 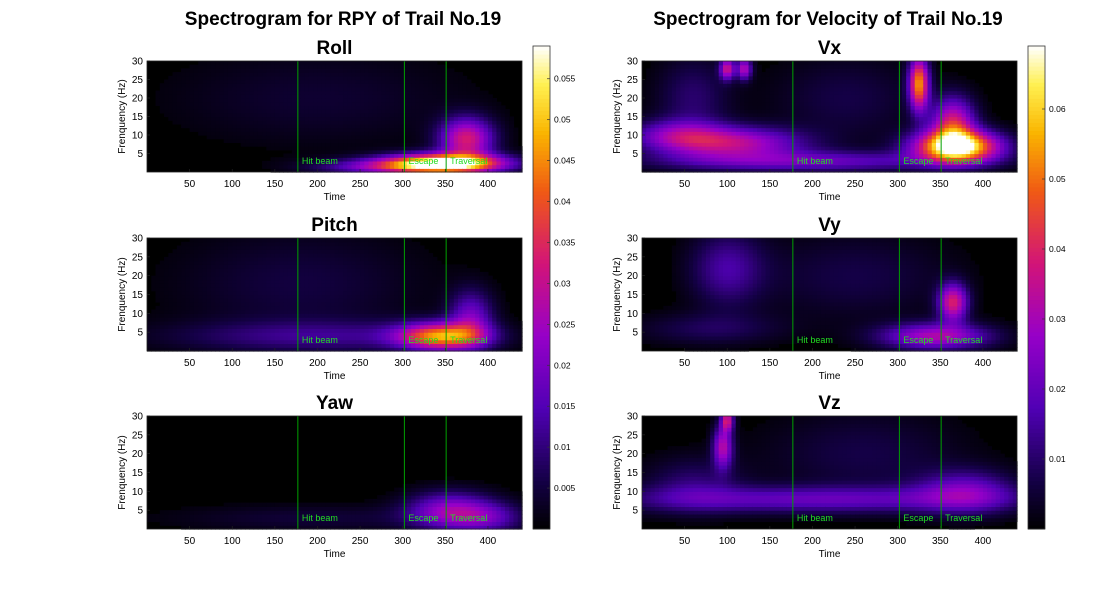 I want to click on y-tick-label: 5, so click(x=140, y=154).